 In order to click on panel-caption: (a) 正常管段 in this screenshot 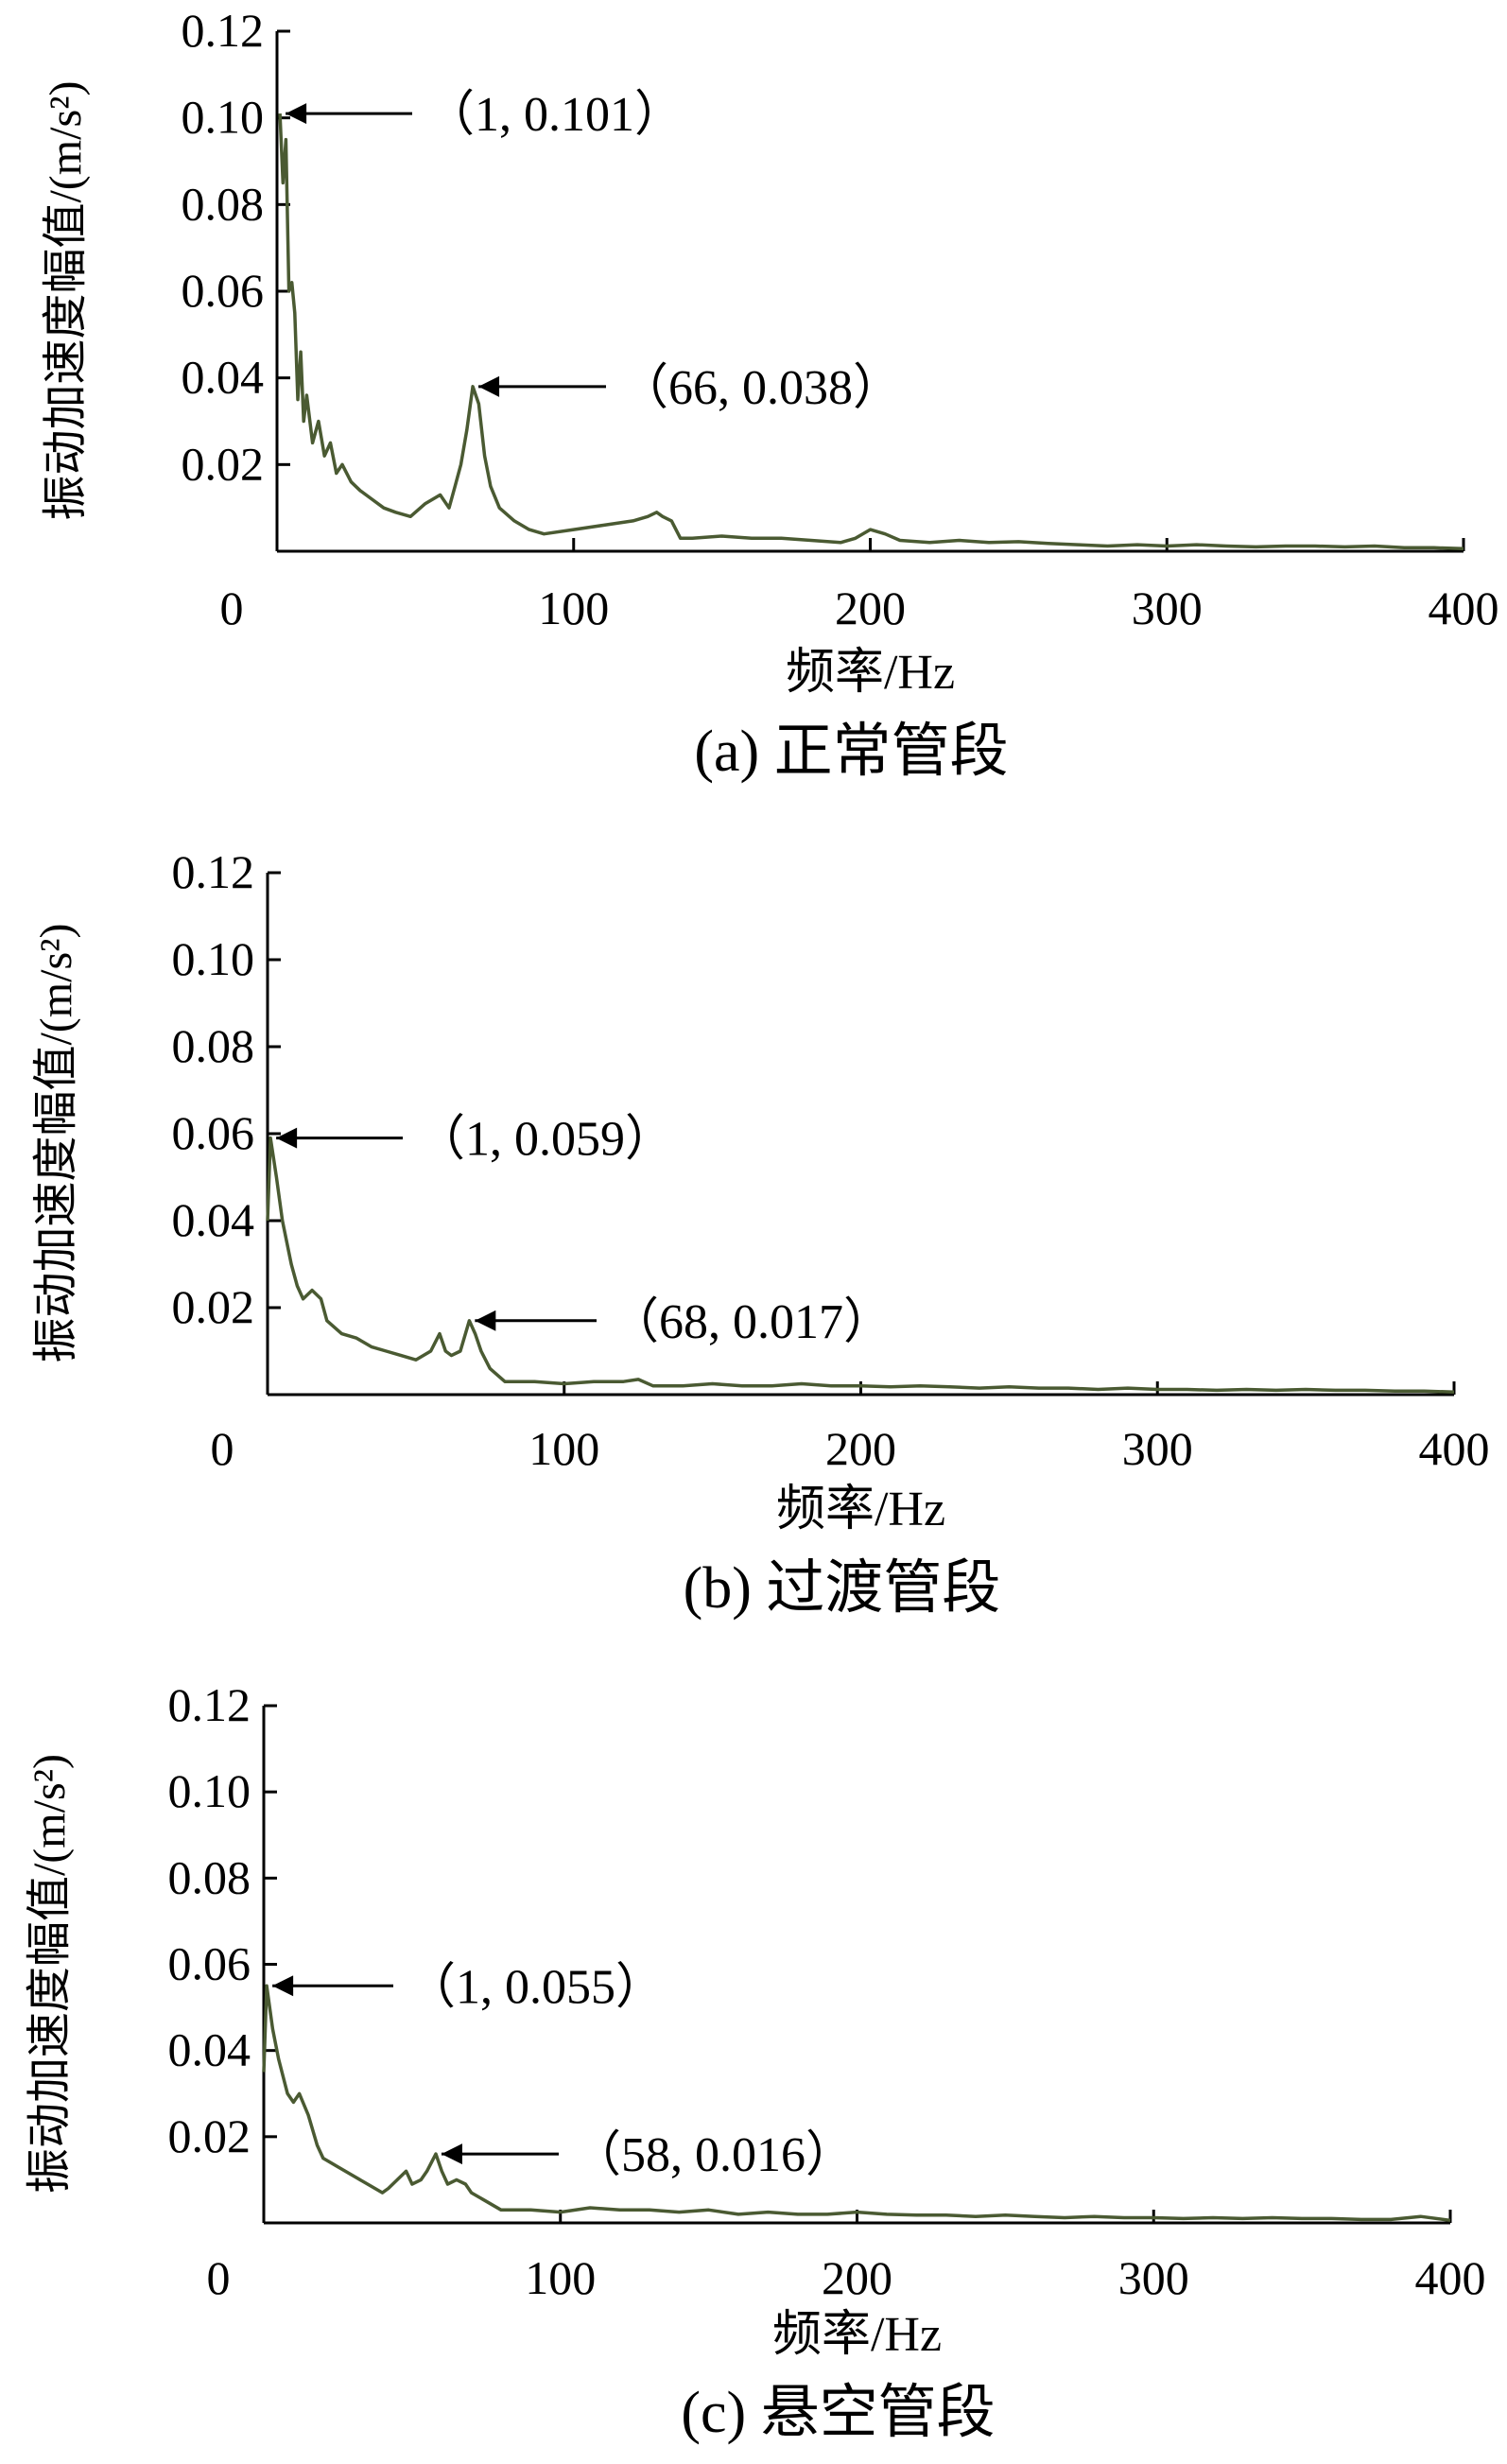, I will do `click(851, 752)`.